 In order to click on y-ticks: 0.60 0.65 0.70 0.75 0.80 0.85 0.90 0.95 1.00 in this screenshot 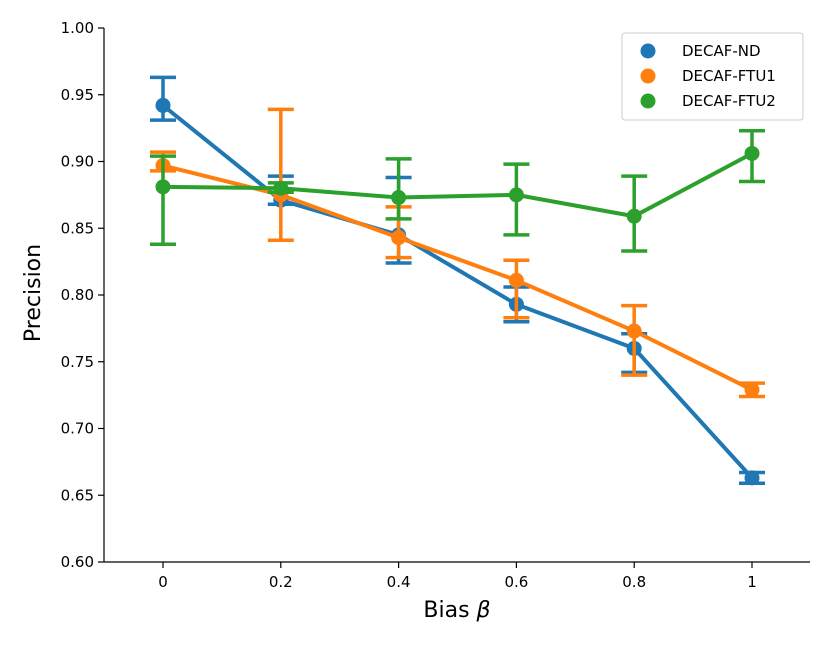, I will do `click(82, 295)`.